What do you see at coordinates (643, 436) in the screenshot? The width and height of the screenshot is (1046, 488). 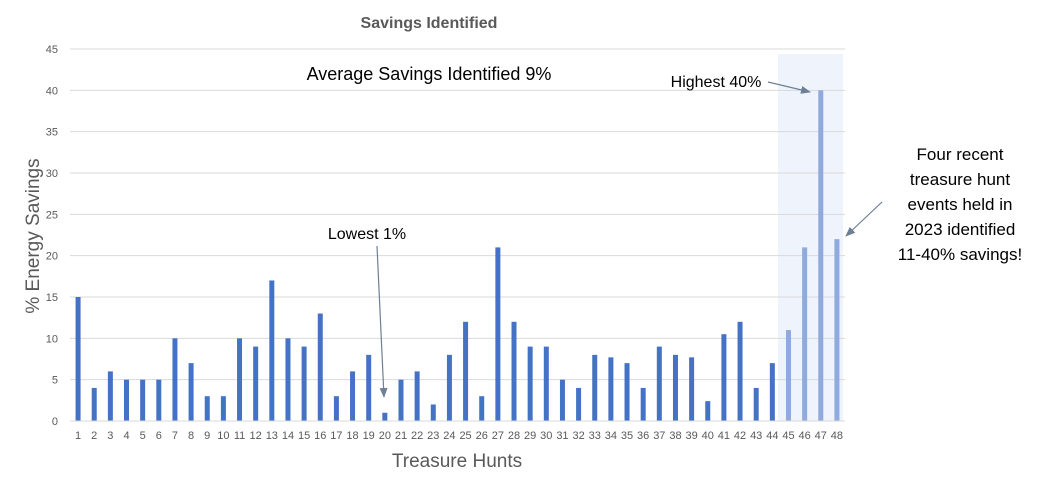 I see `x-tick-label: 36` at bounding box center [643, 436].